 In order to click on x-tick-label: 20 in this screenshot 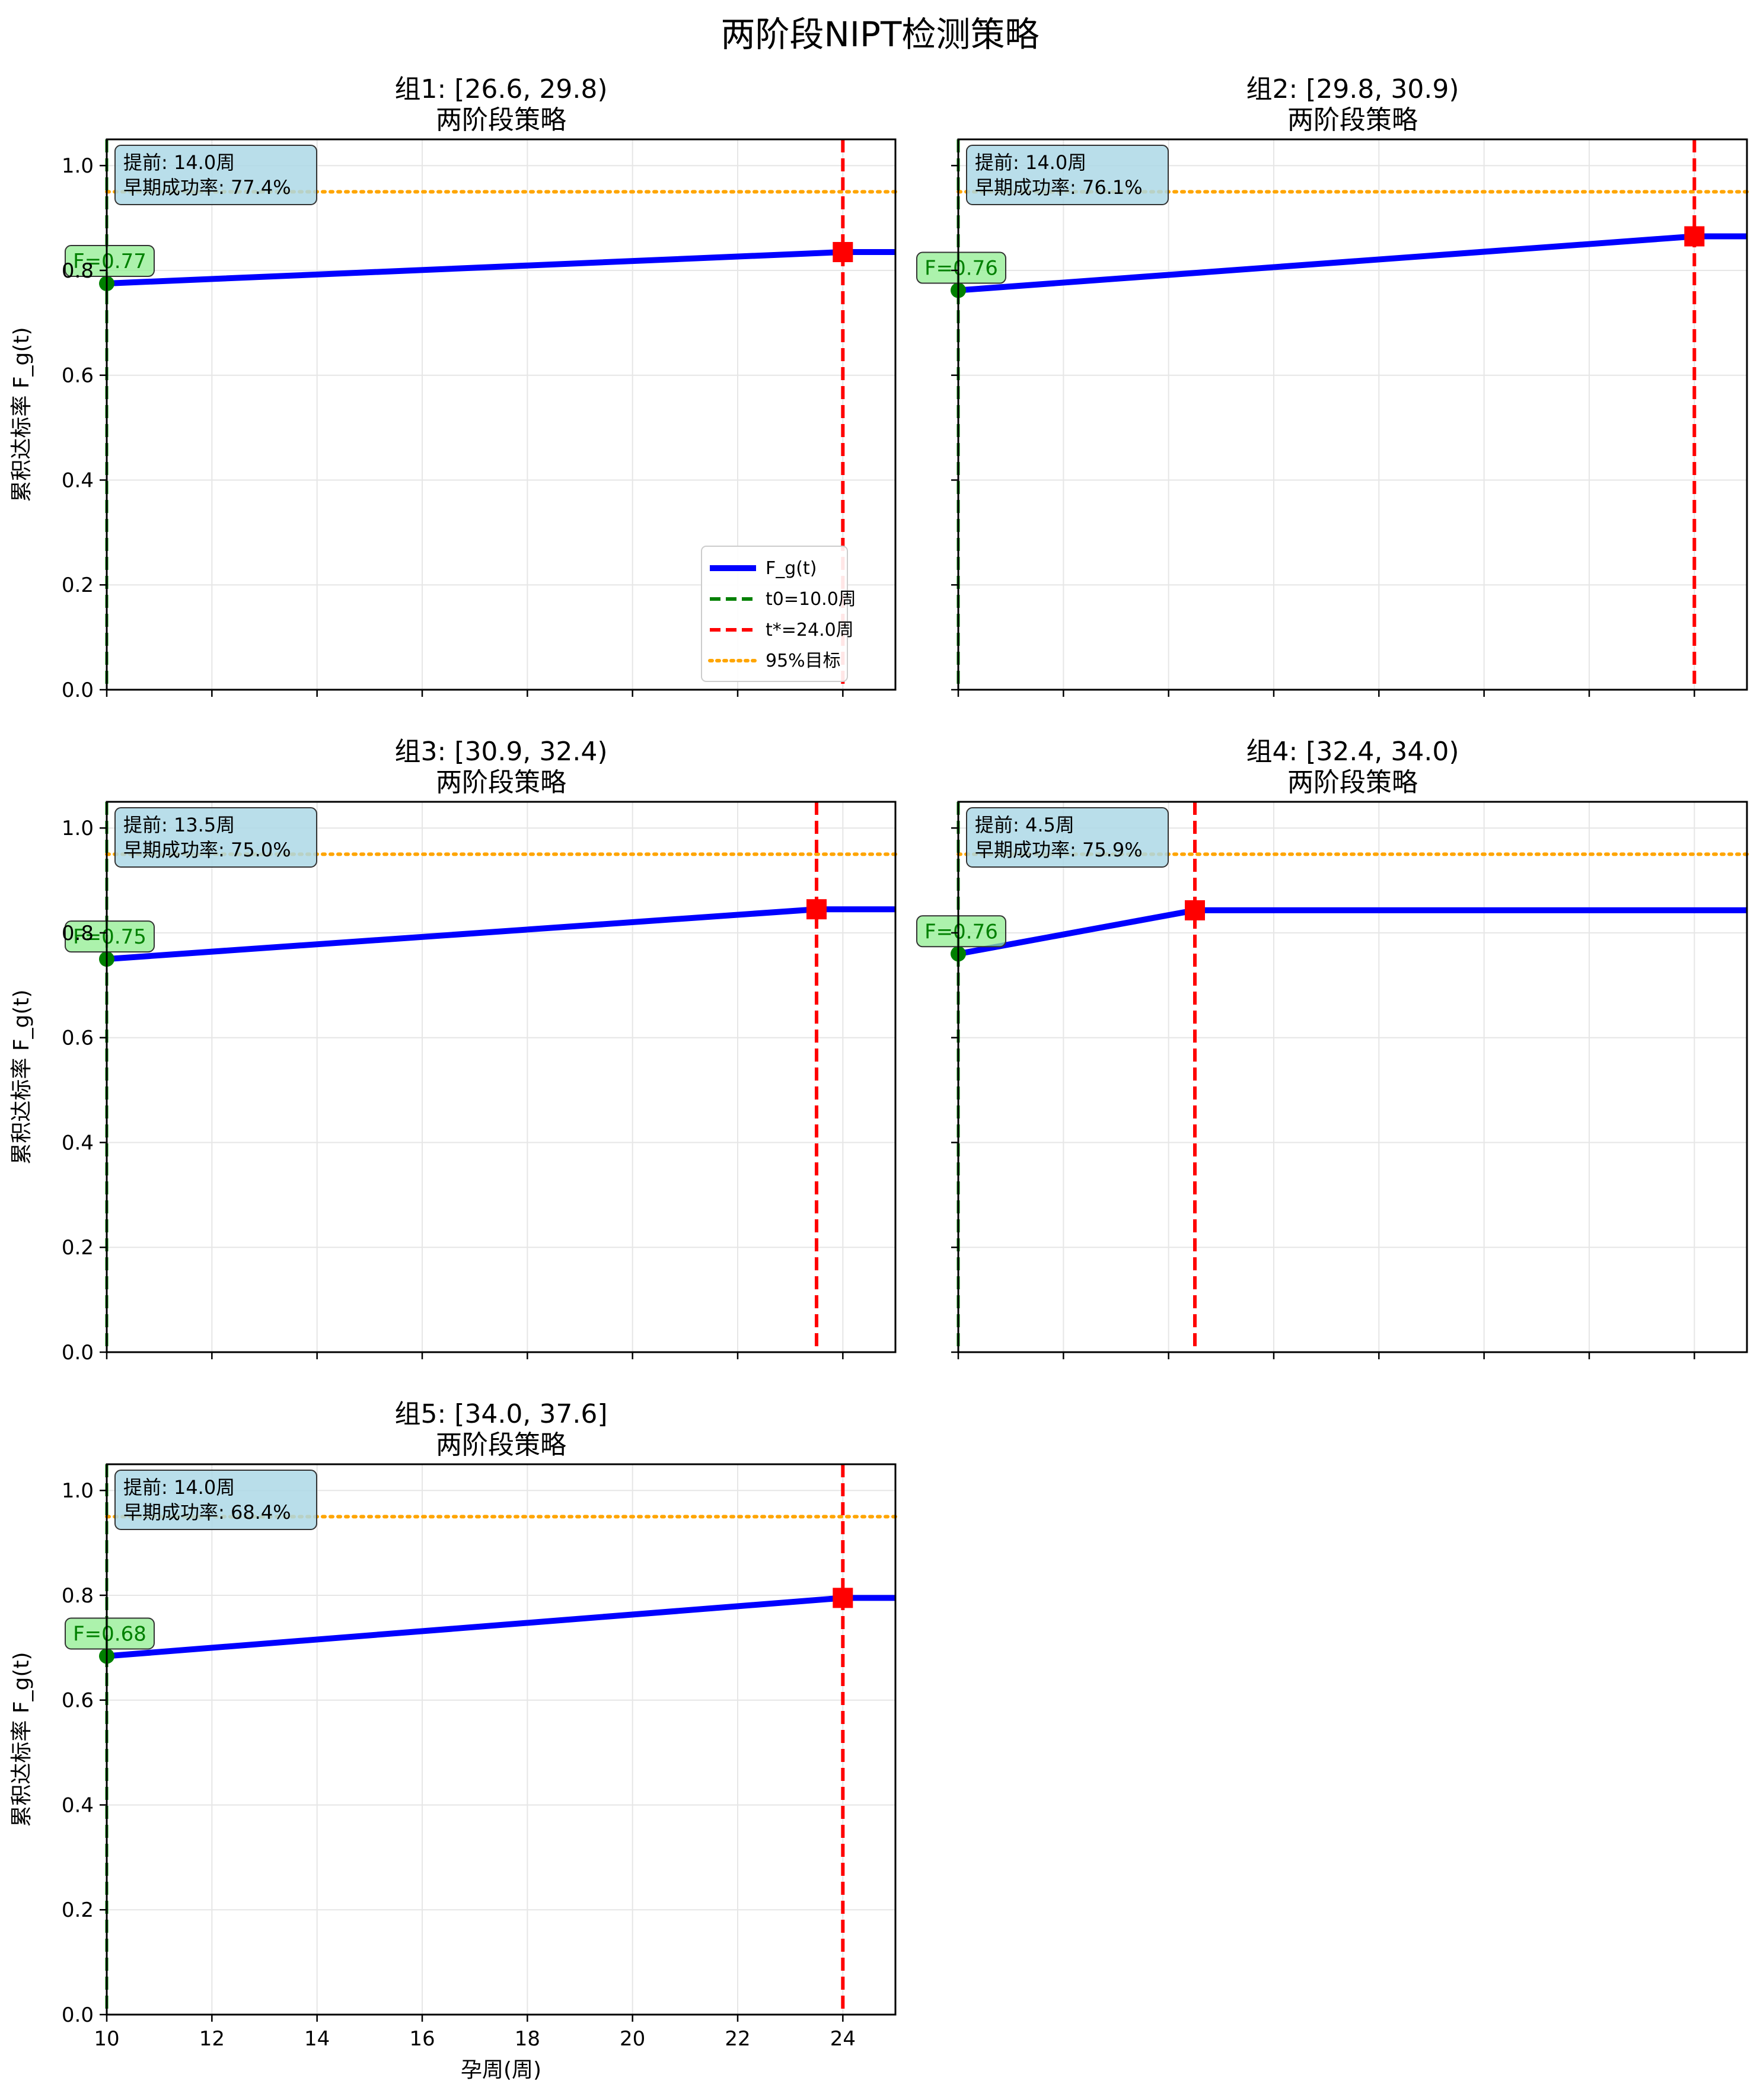, I will do `click(632, 2039)`.